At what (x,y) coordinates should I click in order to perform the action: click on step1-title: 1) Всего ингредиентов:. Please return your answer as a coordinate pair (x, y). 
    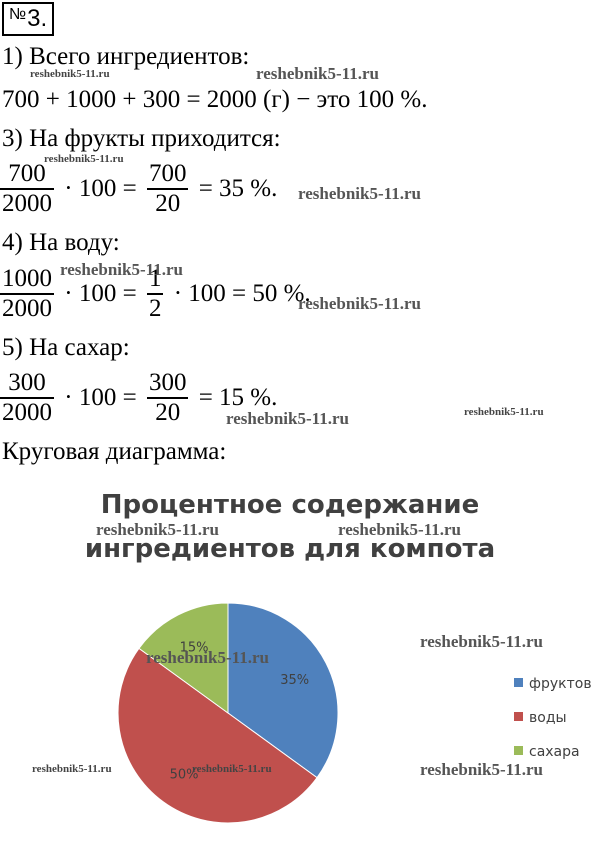
    Looking at the image, I should click on (126, 56).